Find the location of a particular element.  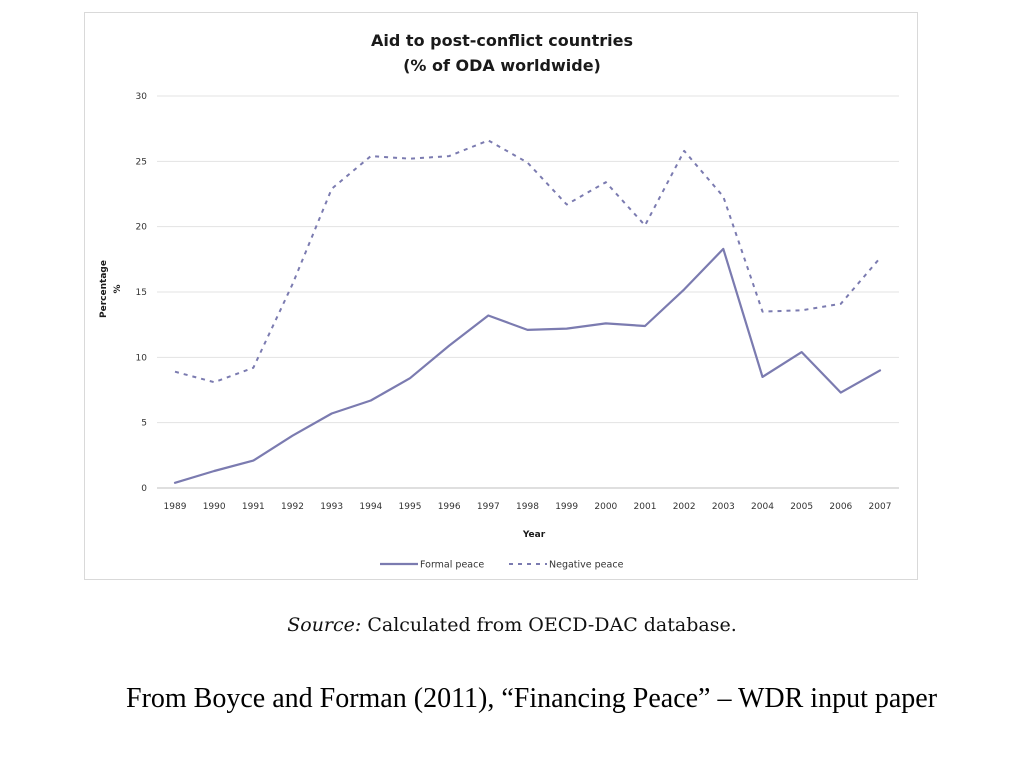

y-tick-label: 20 is located at coordinates (142, 228).